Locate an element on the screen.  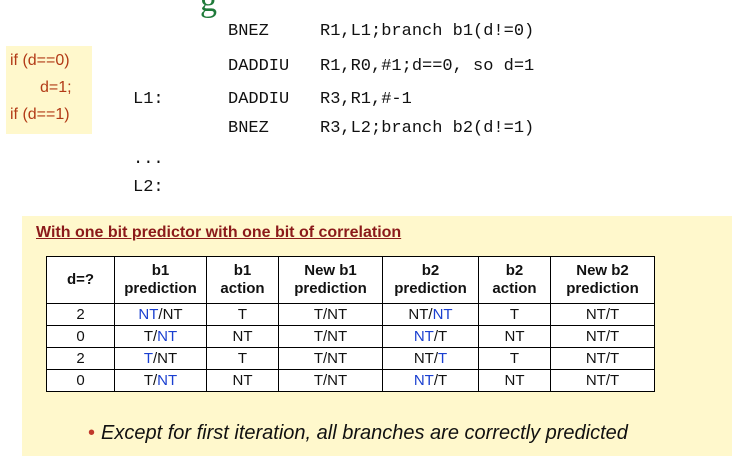
table-row: 2 T/NT T T/NT NT/T T NT/T is located at coordinates (350, 358).